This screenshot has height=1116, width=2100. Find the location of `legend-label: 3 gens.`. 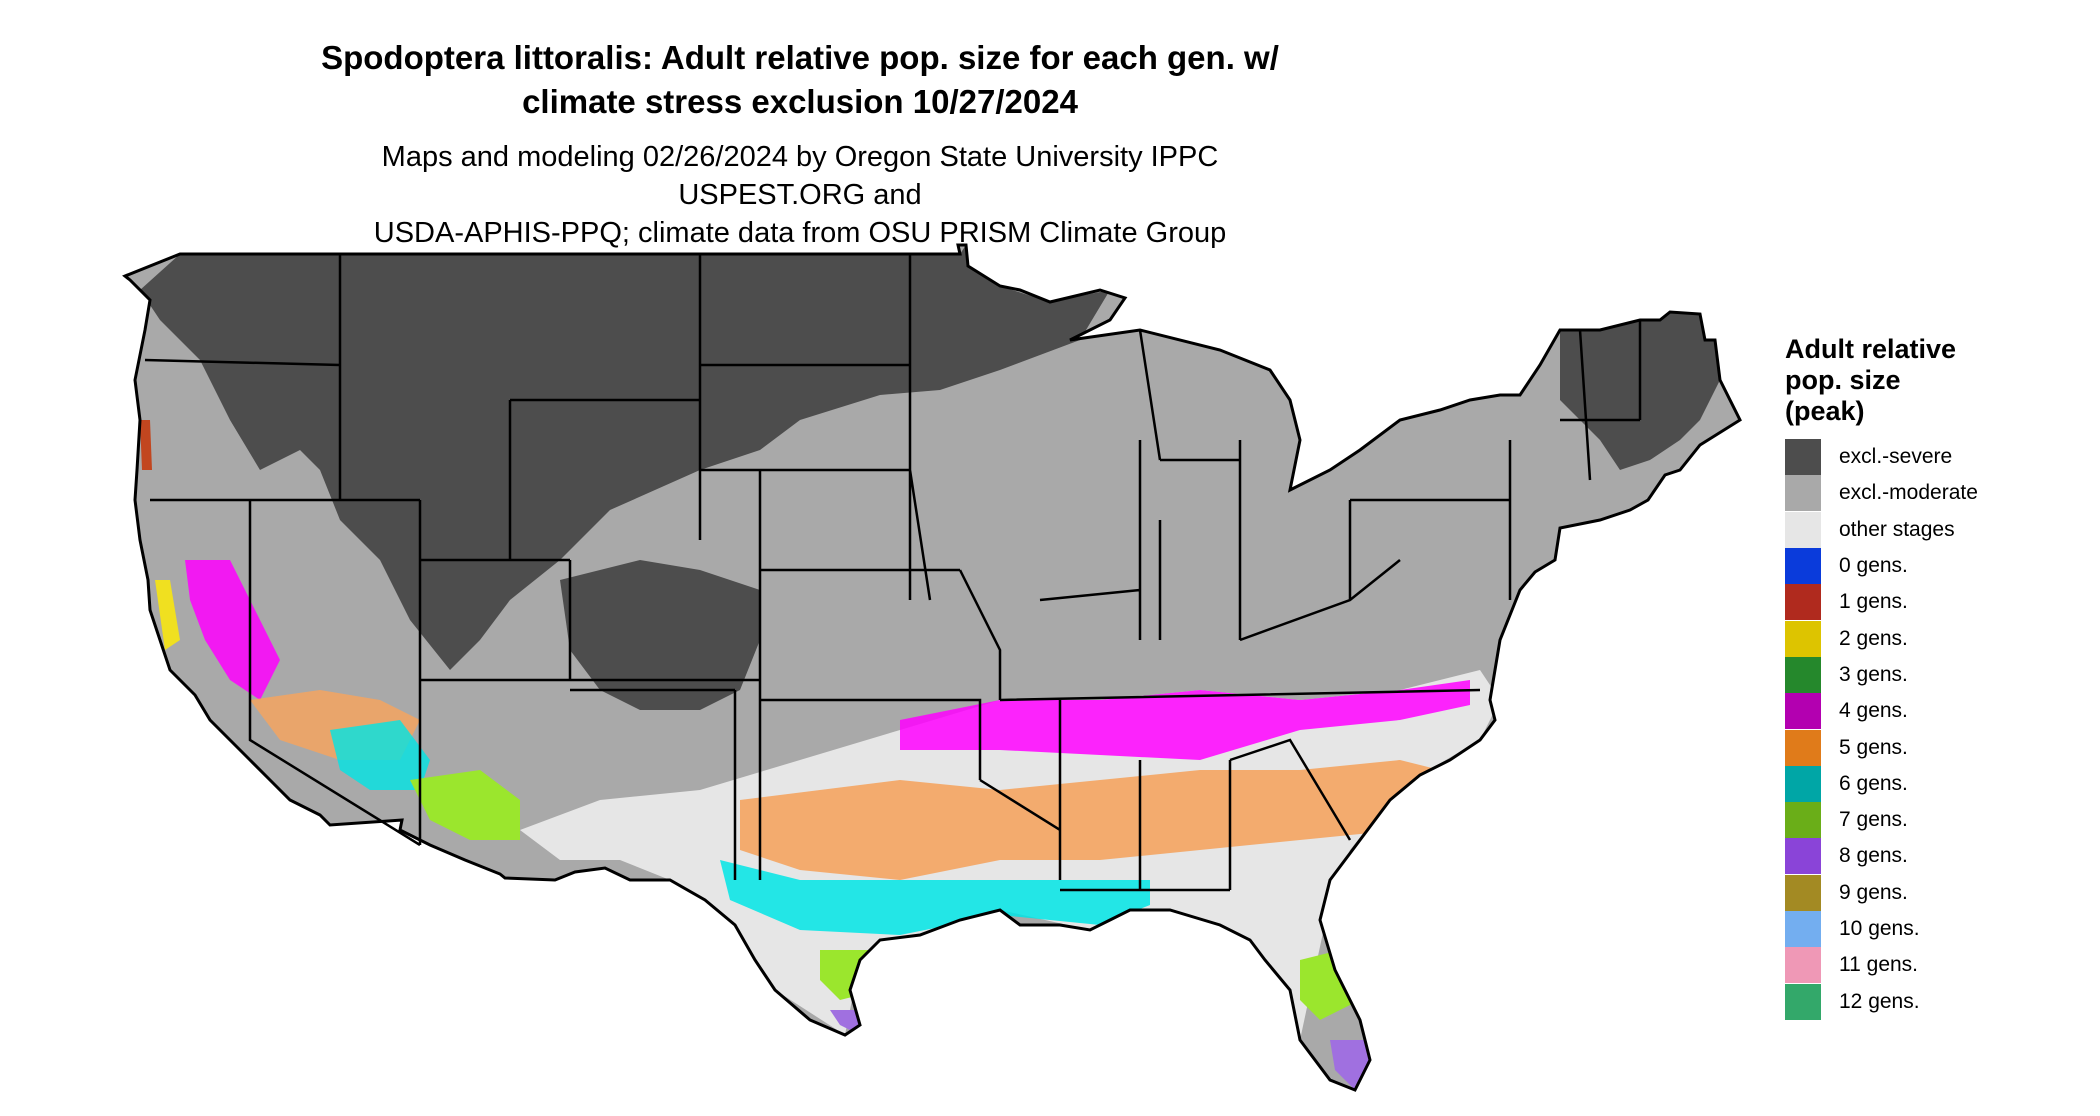

legend-label: 3 gens. is located at coordinates (1873, 674).